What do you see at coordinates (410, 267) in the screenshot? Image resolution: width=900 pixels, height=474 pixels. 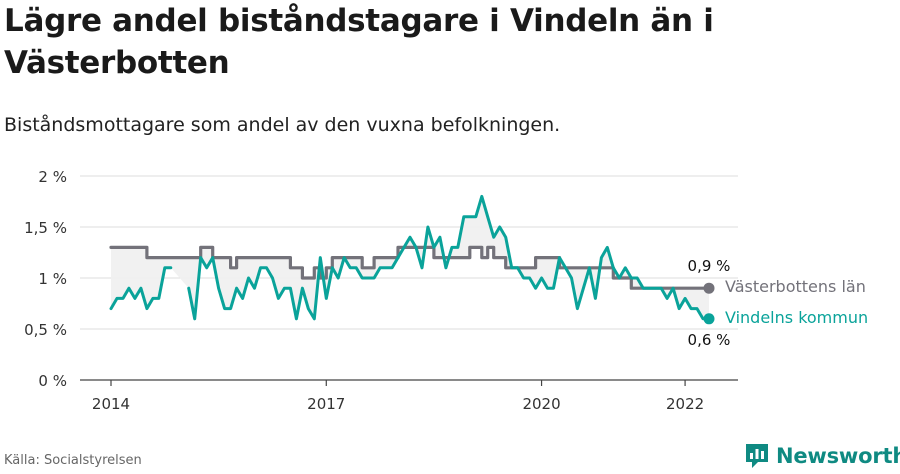 I see `series-line-vasterbotten` at bounding box center [410, 267].